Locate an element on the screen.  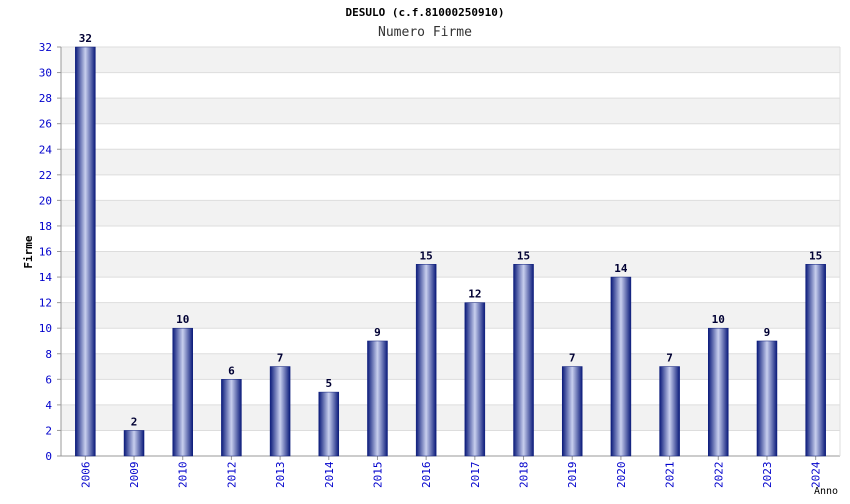
data-label: 2 is located at coordinates (134, 421).